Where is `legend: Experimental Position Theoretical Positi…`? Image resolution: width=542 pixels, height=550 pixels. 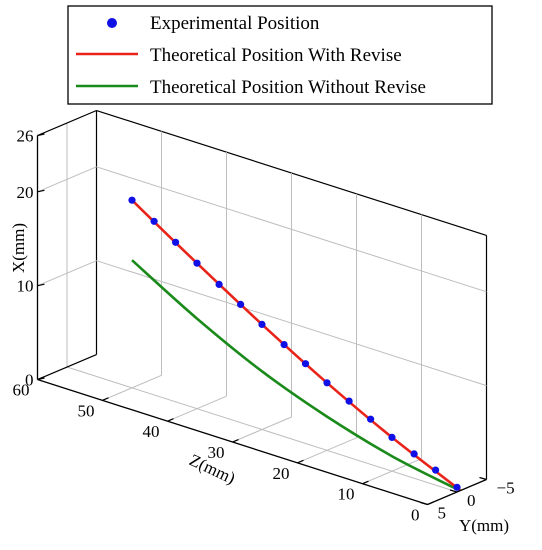
legend: Experimental Position Theoretical Positi… is located at coordinates (280, 55).